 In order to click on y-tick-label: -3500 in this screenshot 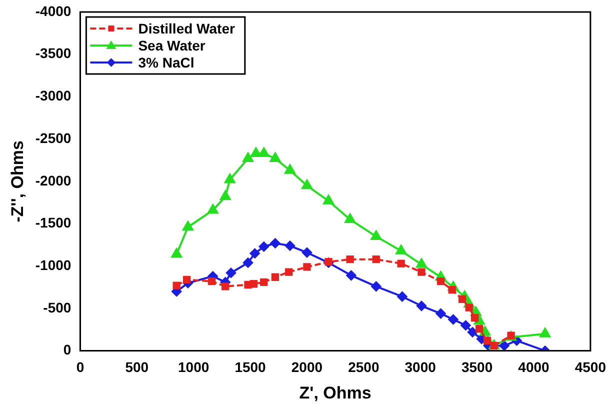, I will do `click(53, 53)`.